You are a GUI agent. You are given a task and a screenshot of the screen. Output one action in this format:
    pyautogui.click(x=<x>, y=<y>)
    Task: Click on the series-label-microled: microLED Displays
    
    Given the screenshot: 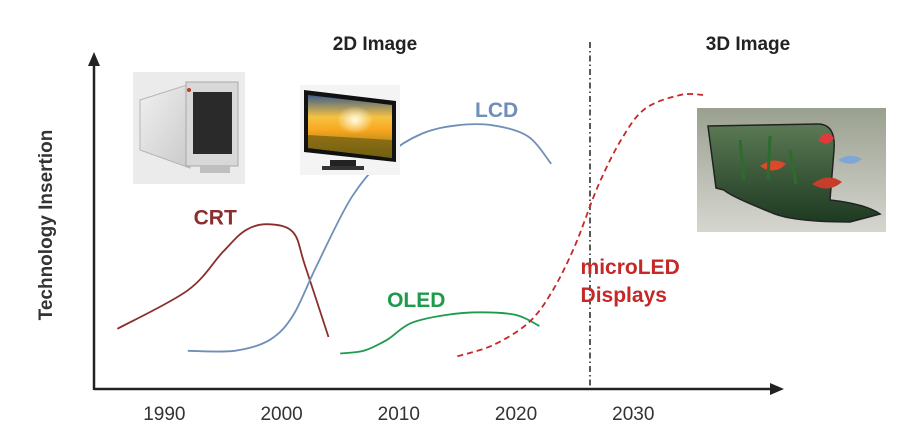 What is the action you would take?
    pyautogui.click(x=630, y=281)
    